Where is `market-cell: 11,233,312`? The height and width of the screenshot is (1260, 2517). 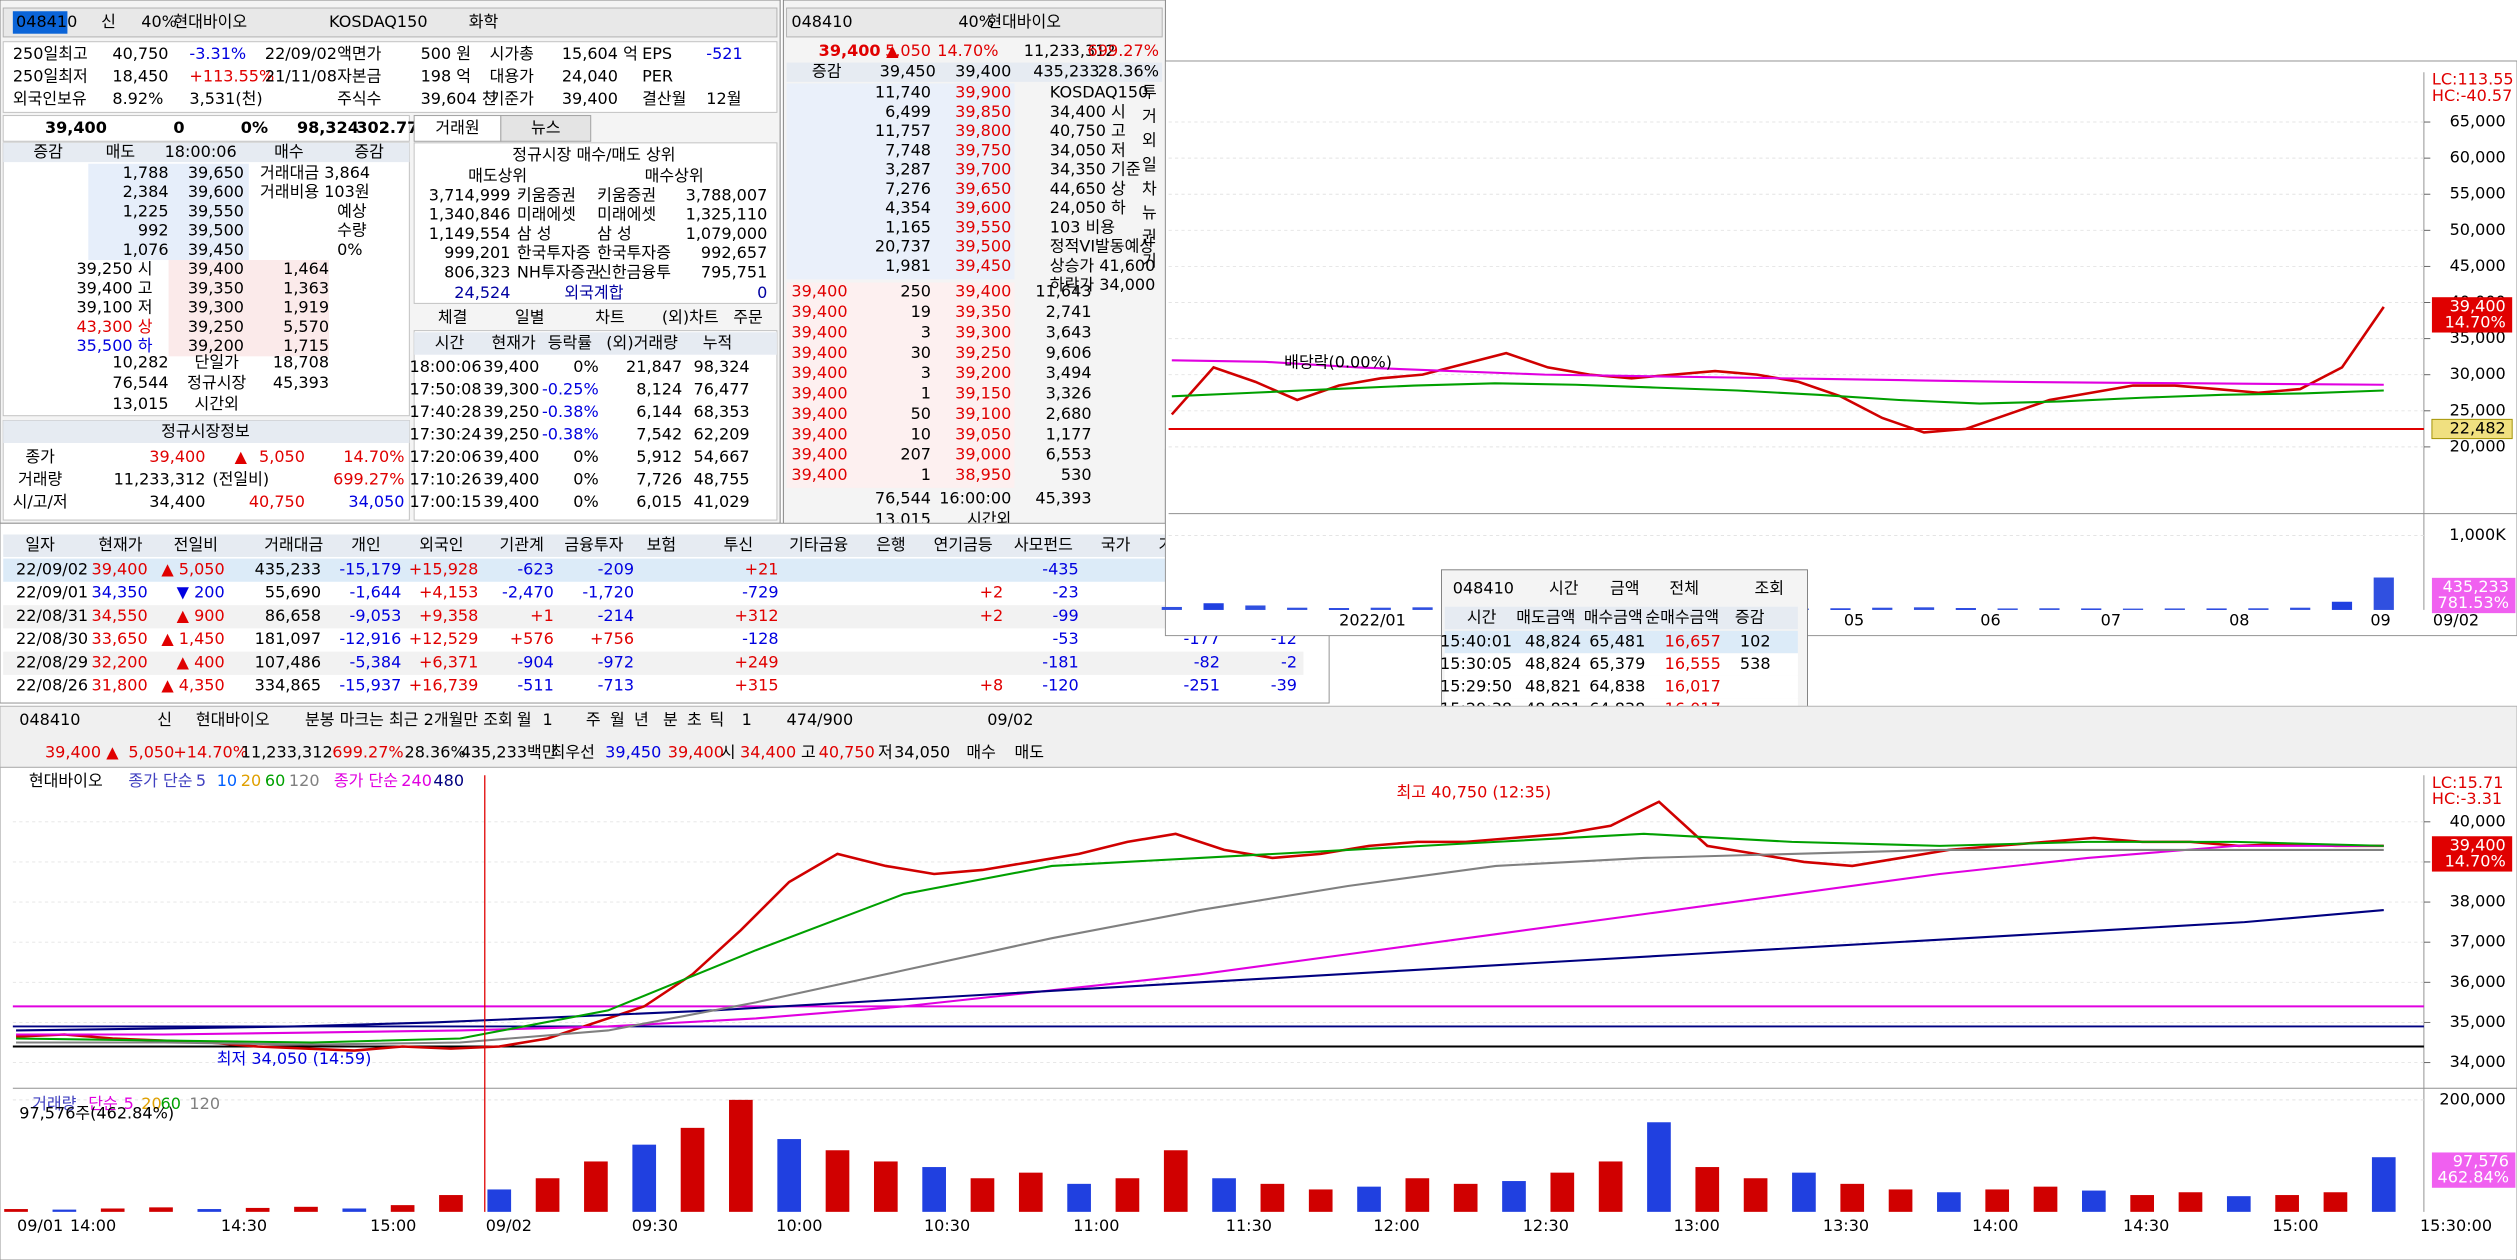
market-cell: 11,233,312 is located at coordinates (160, 478).